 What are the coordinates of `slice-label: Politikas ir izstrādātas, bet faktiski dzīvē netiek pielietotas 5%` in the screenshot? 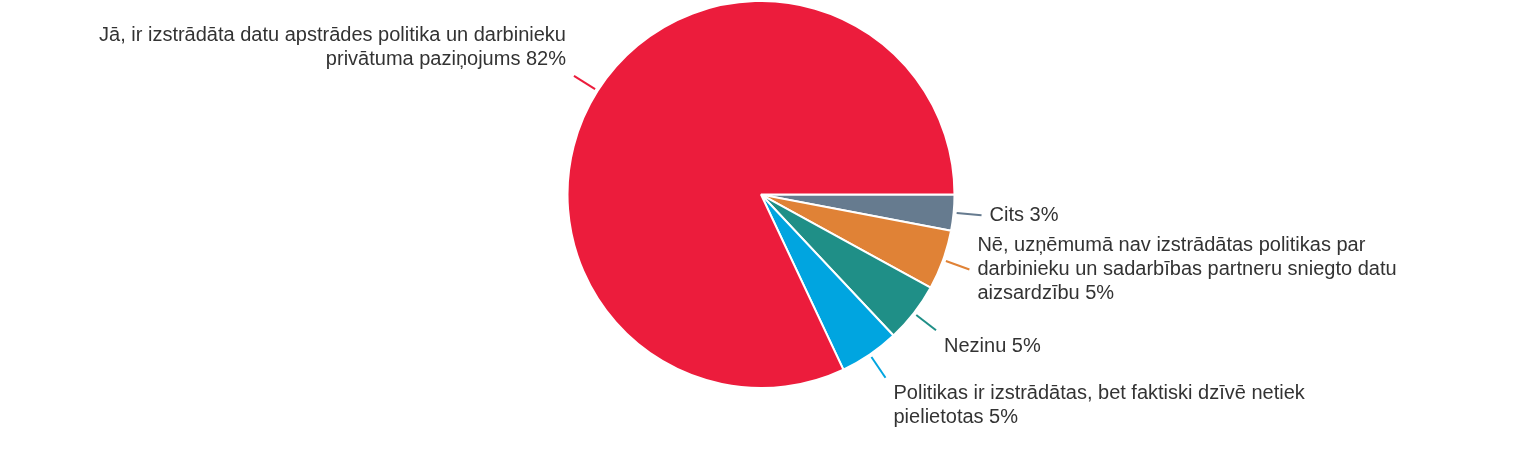 It's located at (1099, 404).